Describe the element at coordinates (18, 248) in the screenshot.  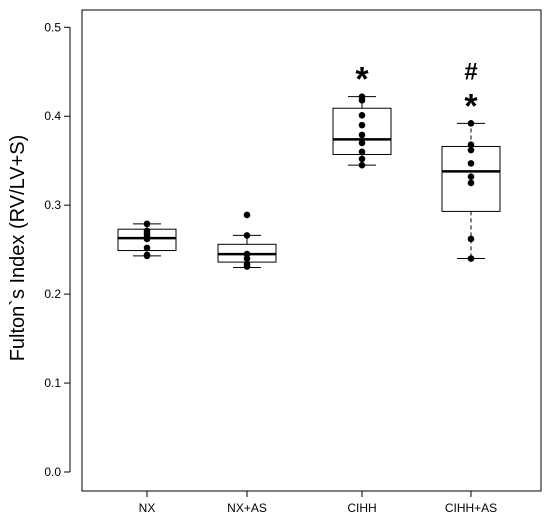
I see `y-axis-label: Fulton`s Index (RV/LV+S)` at that location.